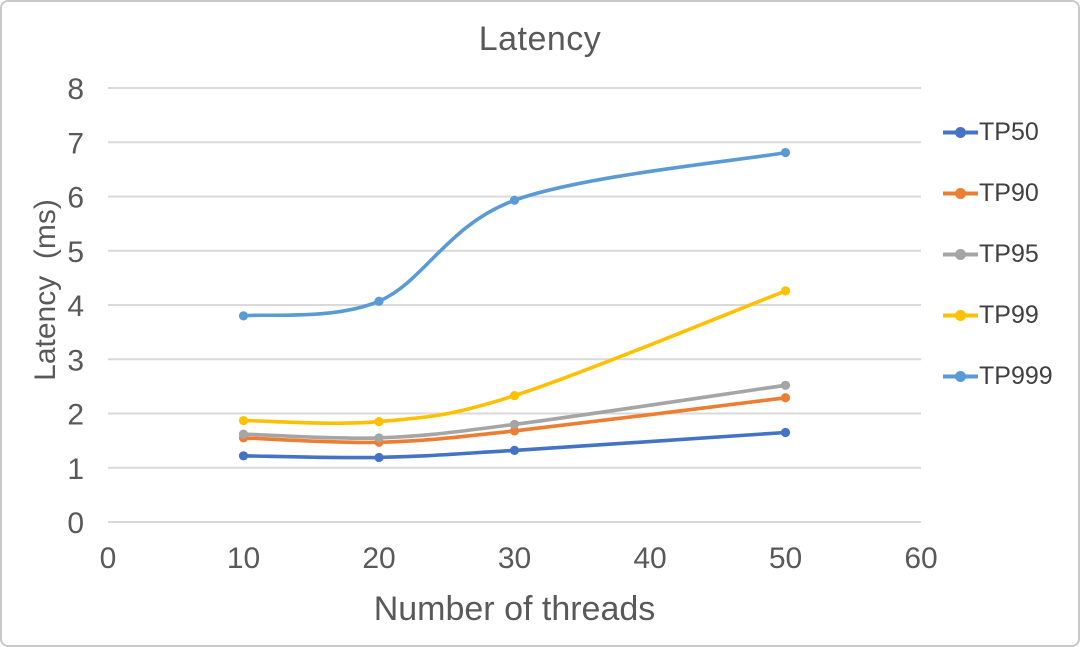 The image size is (1080, 647). What do you see at coordinates (108, 558) in the screenshot?
I see `x-tick-label: 0` at bounding box center [108, 558].